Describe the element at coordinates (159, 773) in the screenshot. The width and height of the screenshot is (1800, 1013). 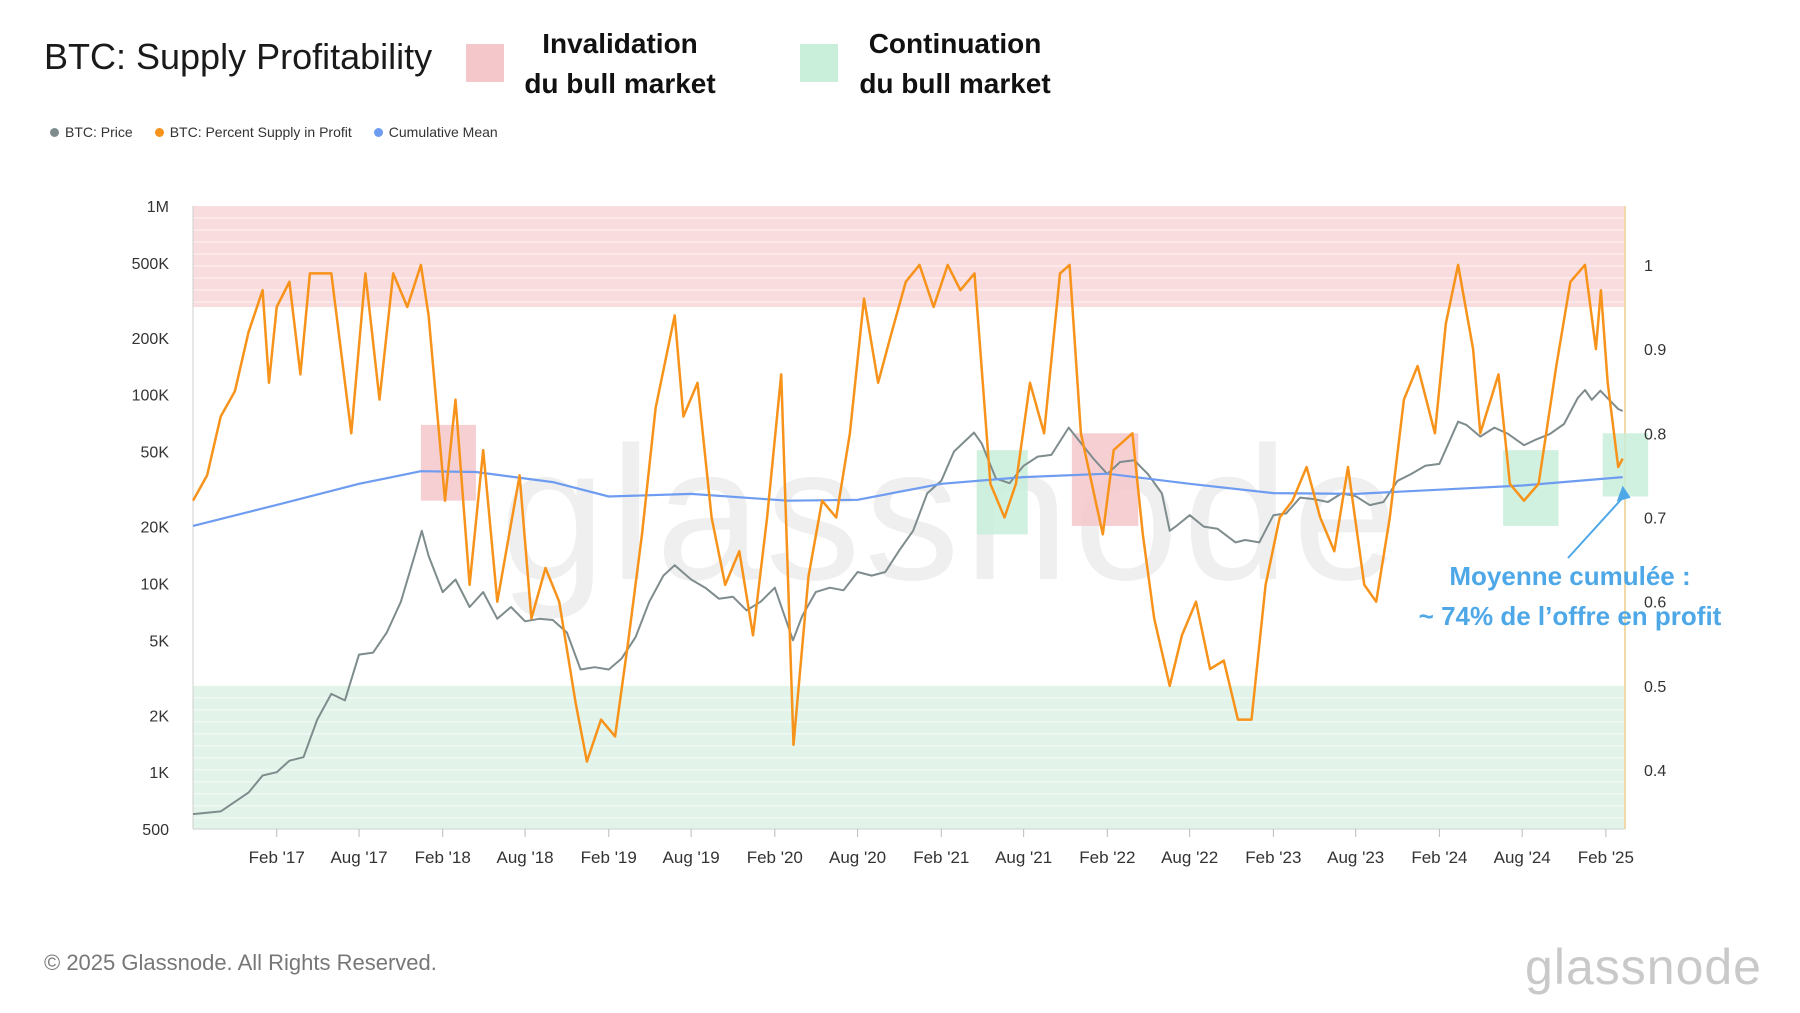
I see `y-left-tick-label: 1K` at that location.